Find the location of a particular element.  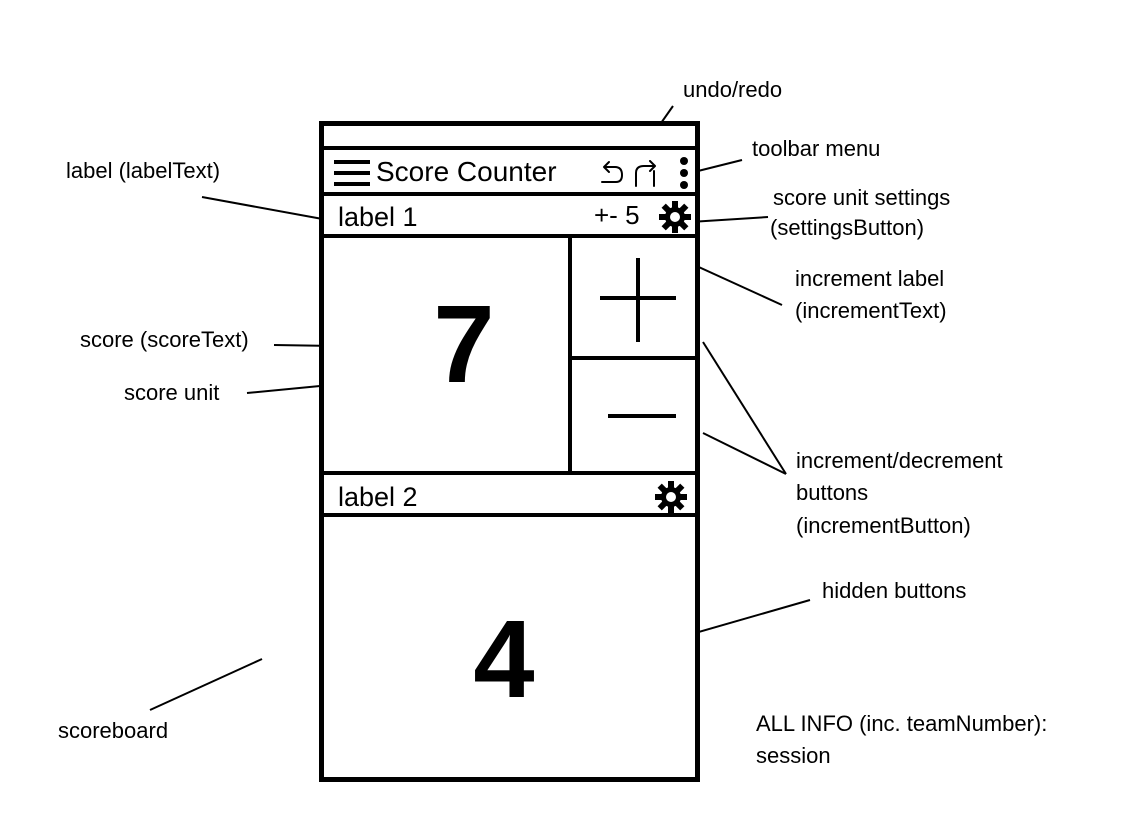

score-text: 7 is located at coordinates (464, 344).